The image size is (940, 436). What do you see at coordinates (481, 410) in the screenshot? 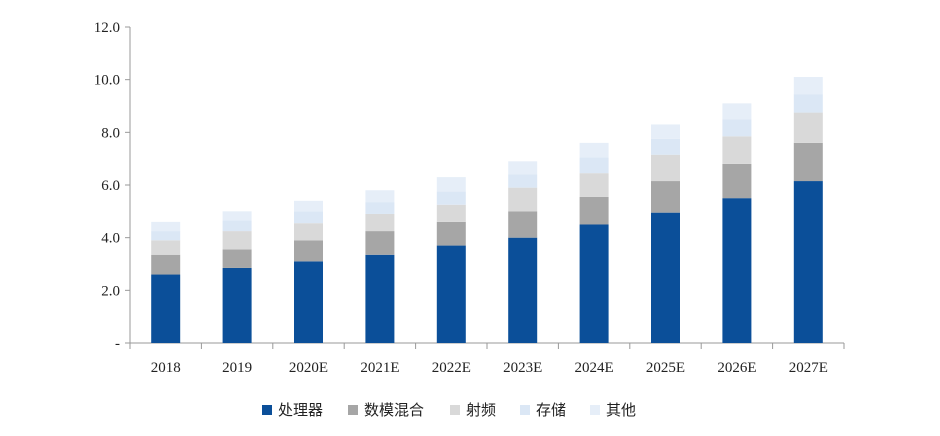
I see `legend-label: 射频` at bounding box center [481, 410].